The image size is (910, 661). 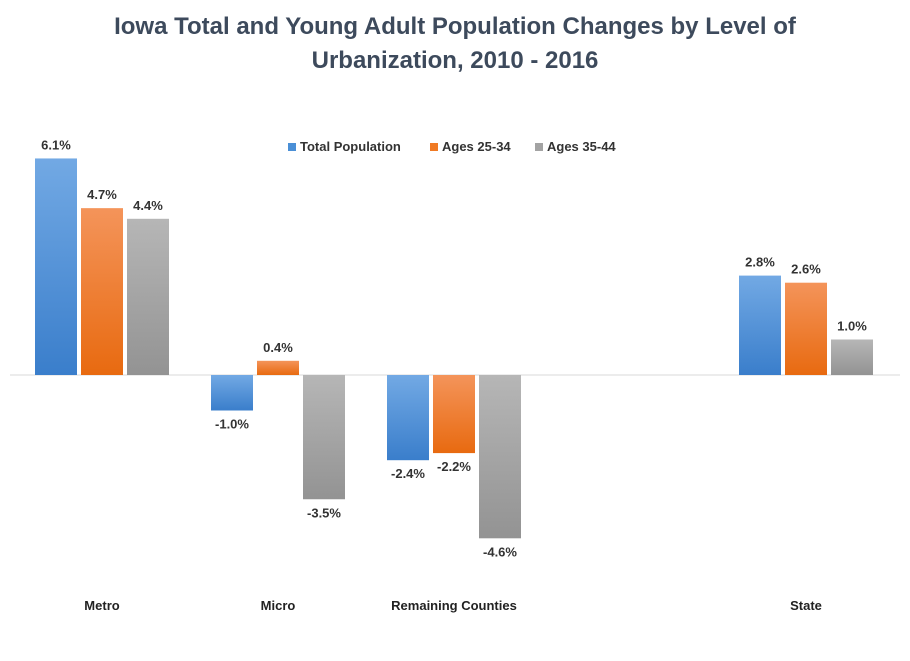 I want to click on data-label-metro-ages-25-34: 4.7%, so click(x=102, y=194).